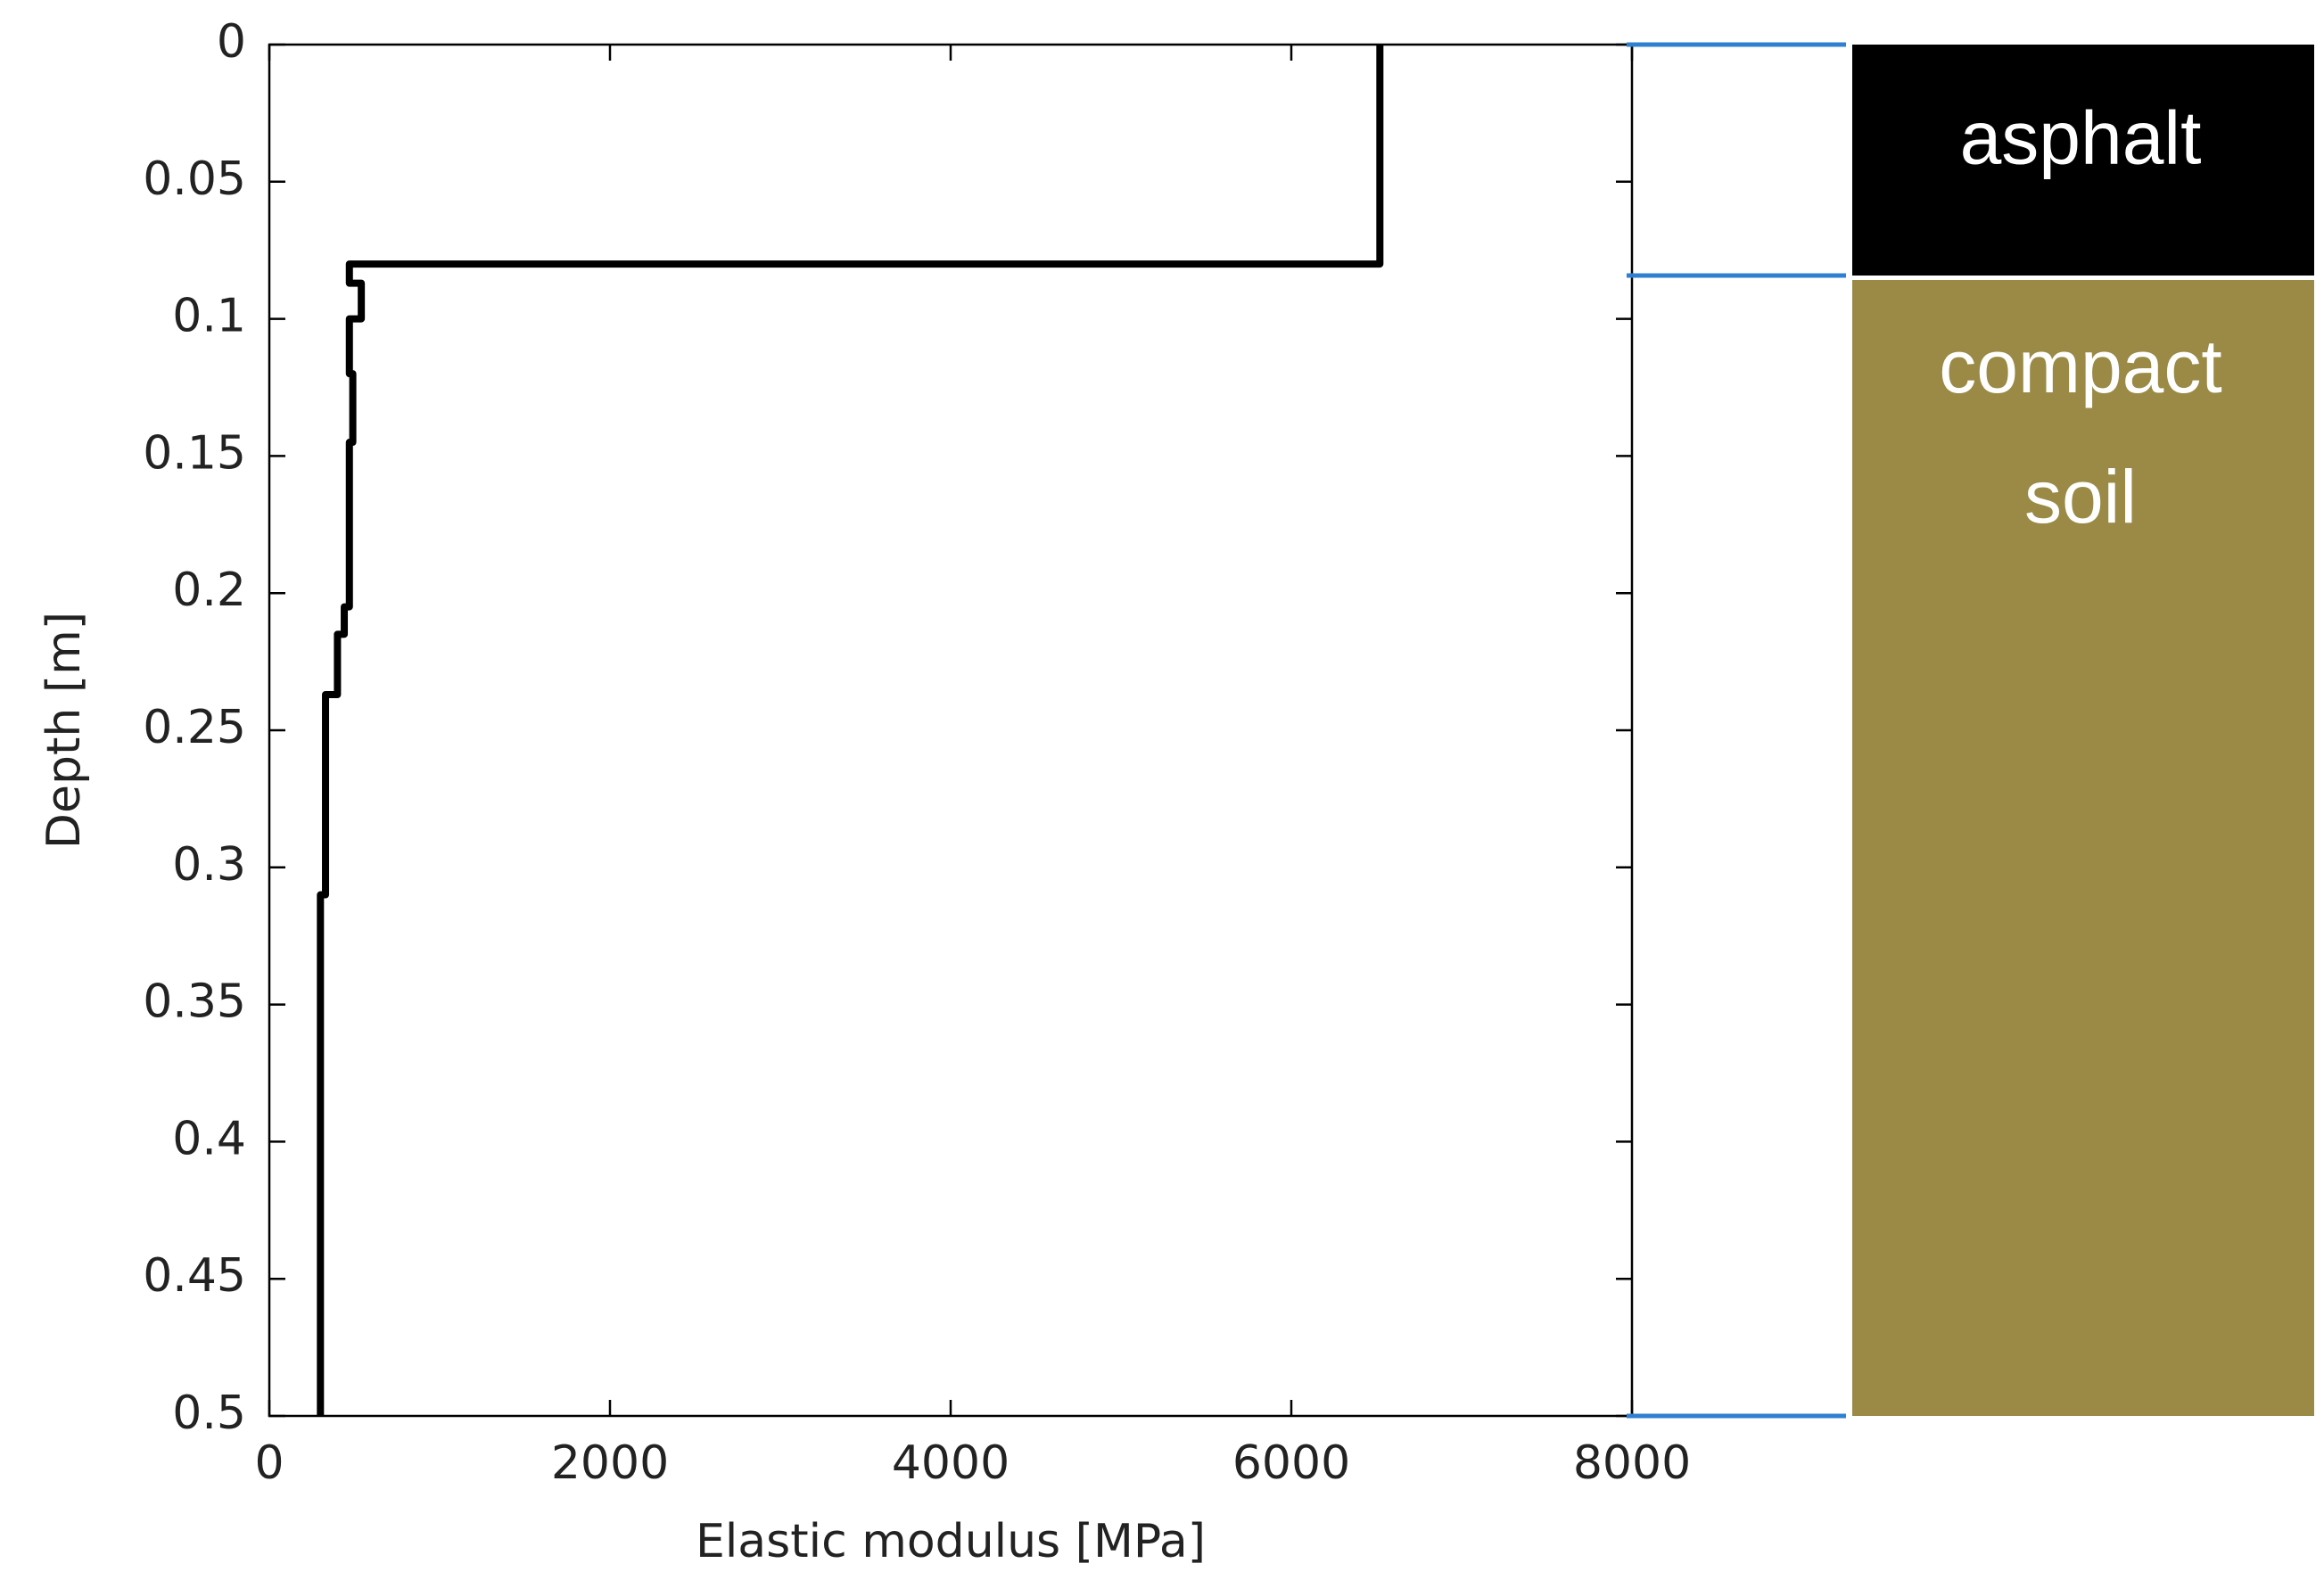 The image size is (2324, 1580). I want to click on y-axis-label: Depth [m], so click(64, 730).